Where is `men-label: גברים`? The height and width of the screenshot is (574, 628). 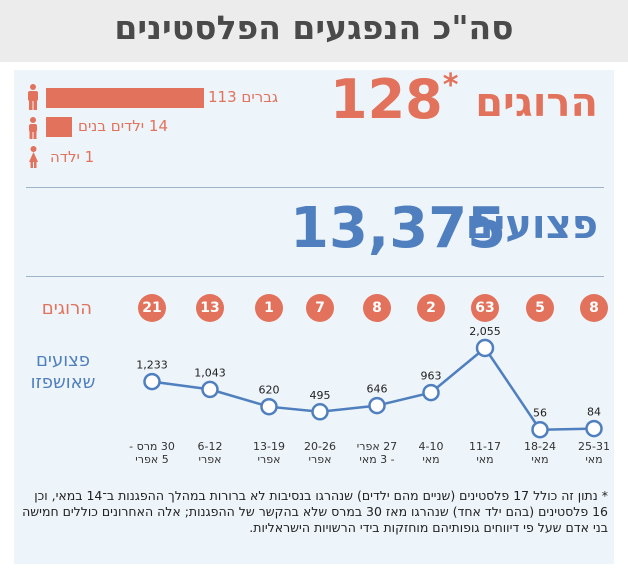
men-label: גברים is located at coordinates (260, 97).